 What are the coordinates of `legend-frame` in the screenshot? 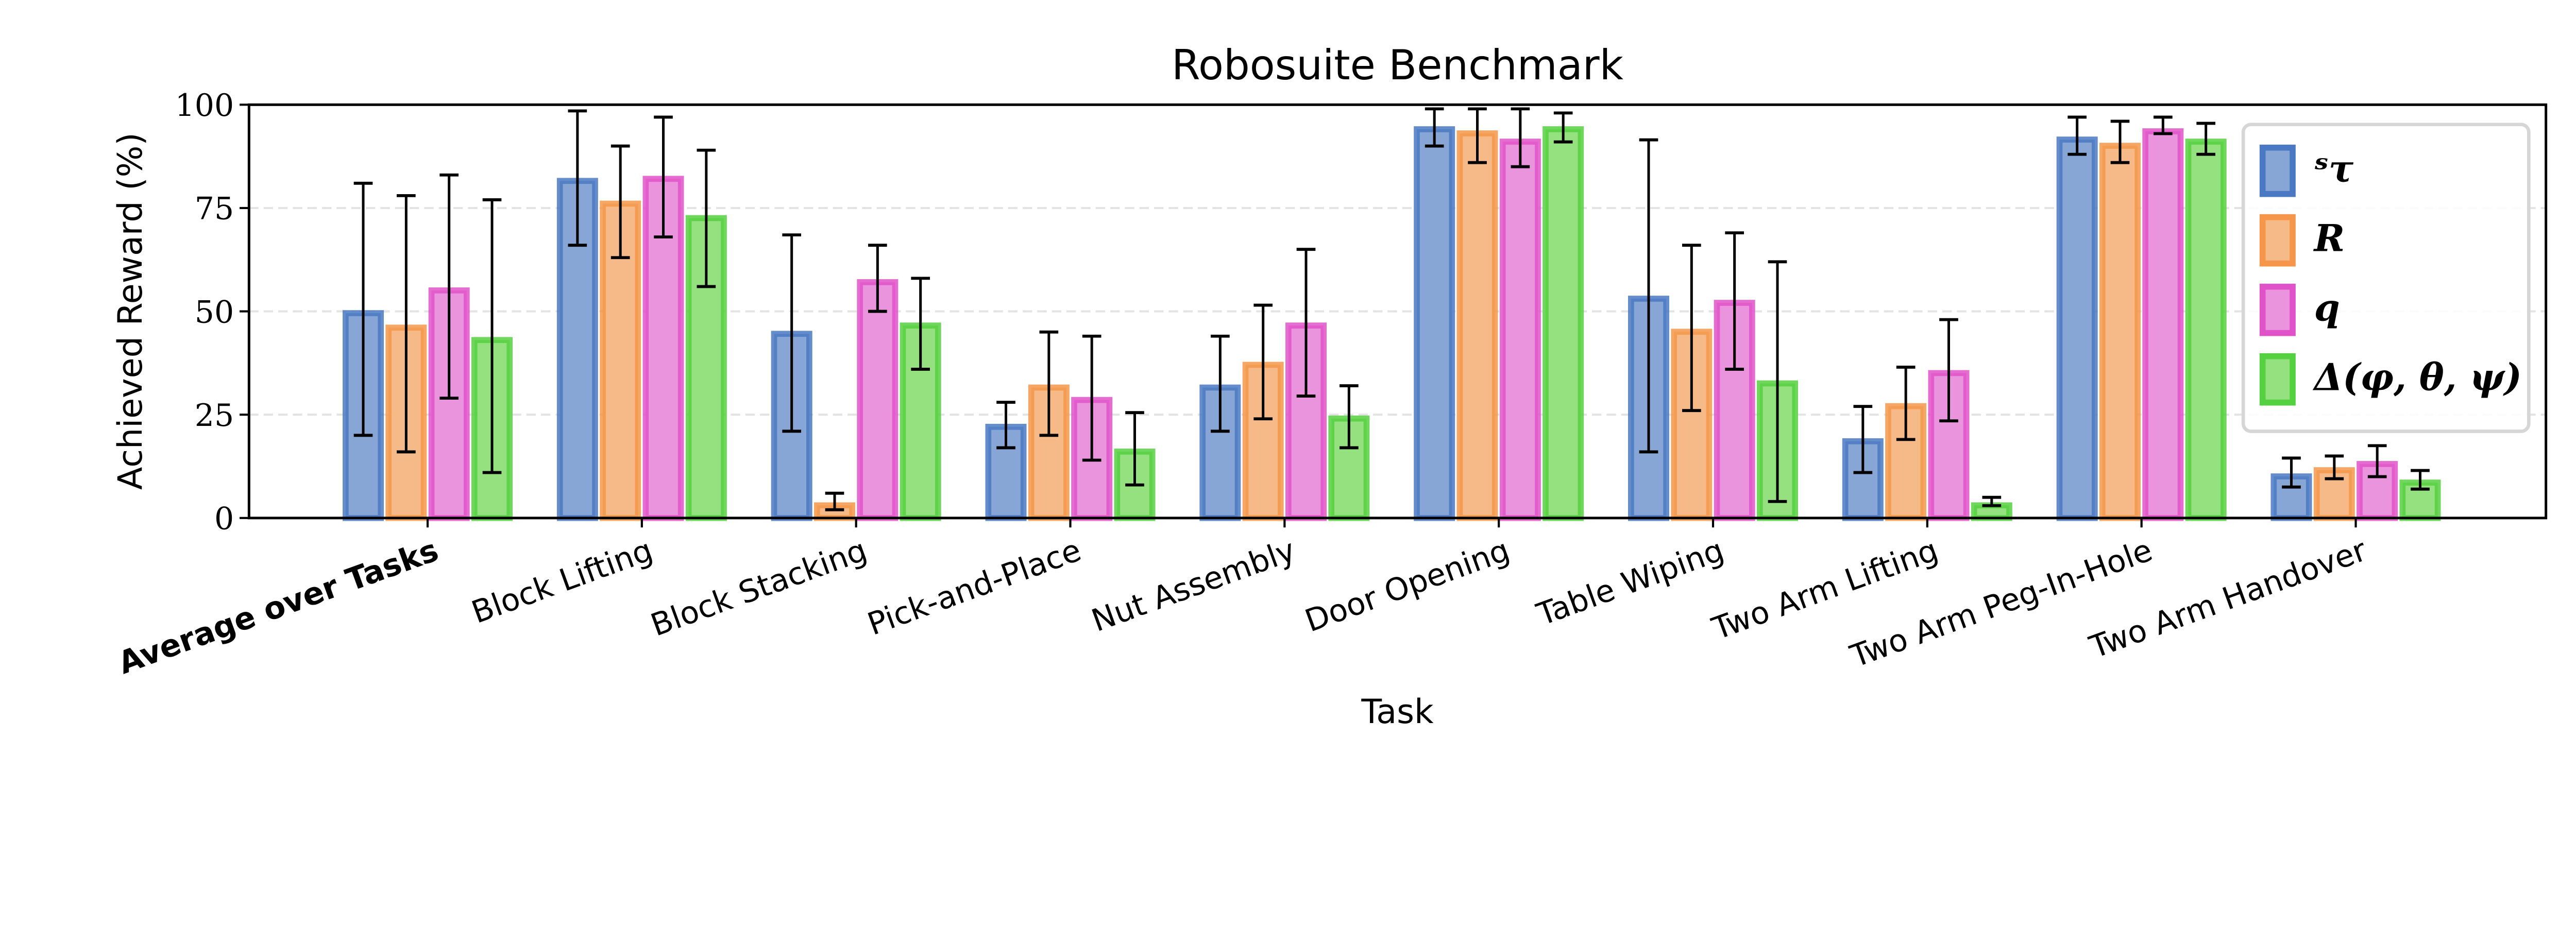 It's located at (2386, 278).